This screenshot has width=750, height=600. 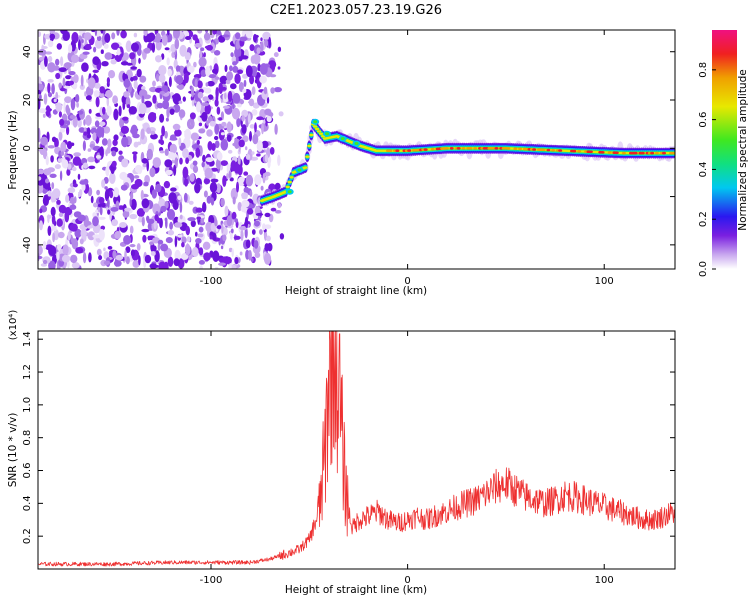 I want to click on chart-title: C2E1.2023.057.23.19.G26, so click(x=356, y=10).